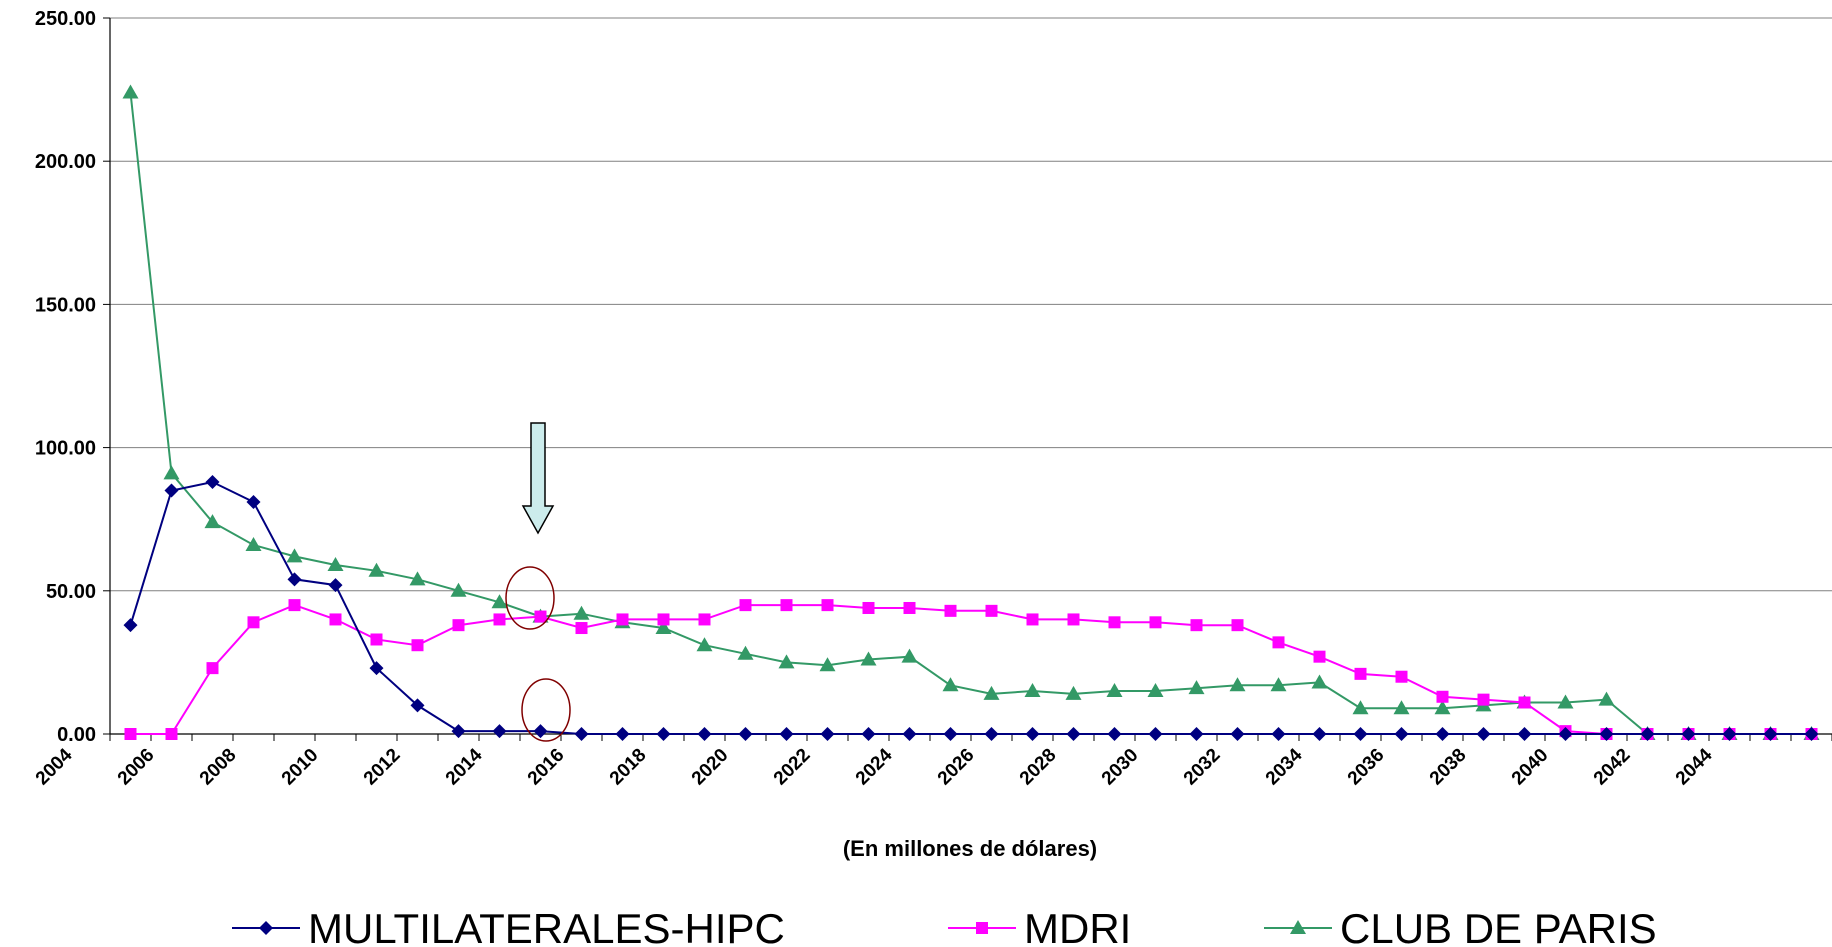 This screenshot has width=1832, height=947. Describe the element at coordinates (1448, 767) in the screenshot. I see `x-tick-label: 2038` at that location.